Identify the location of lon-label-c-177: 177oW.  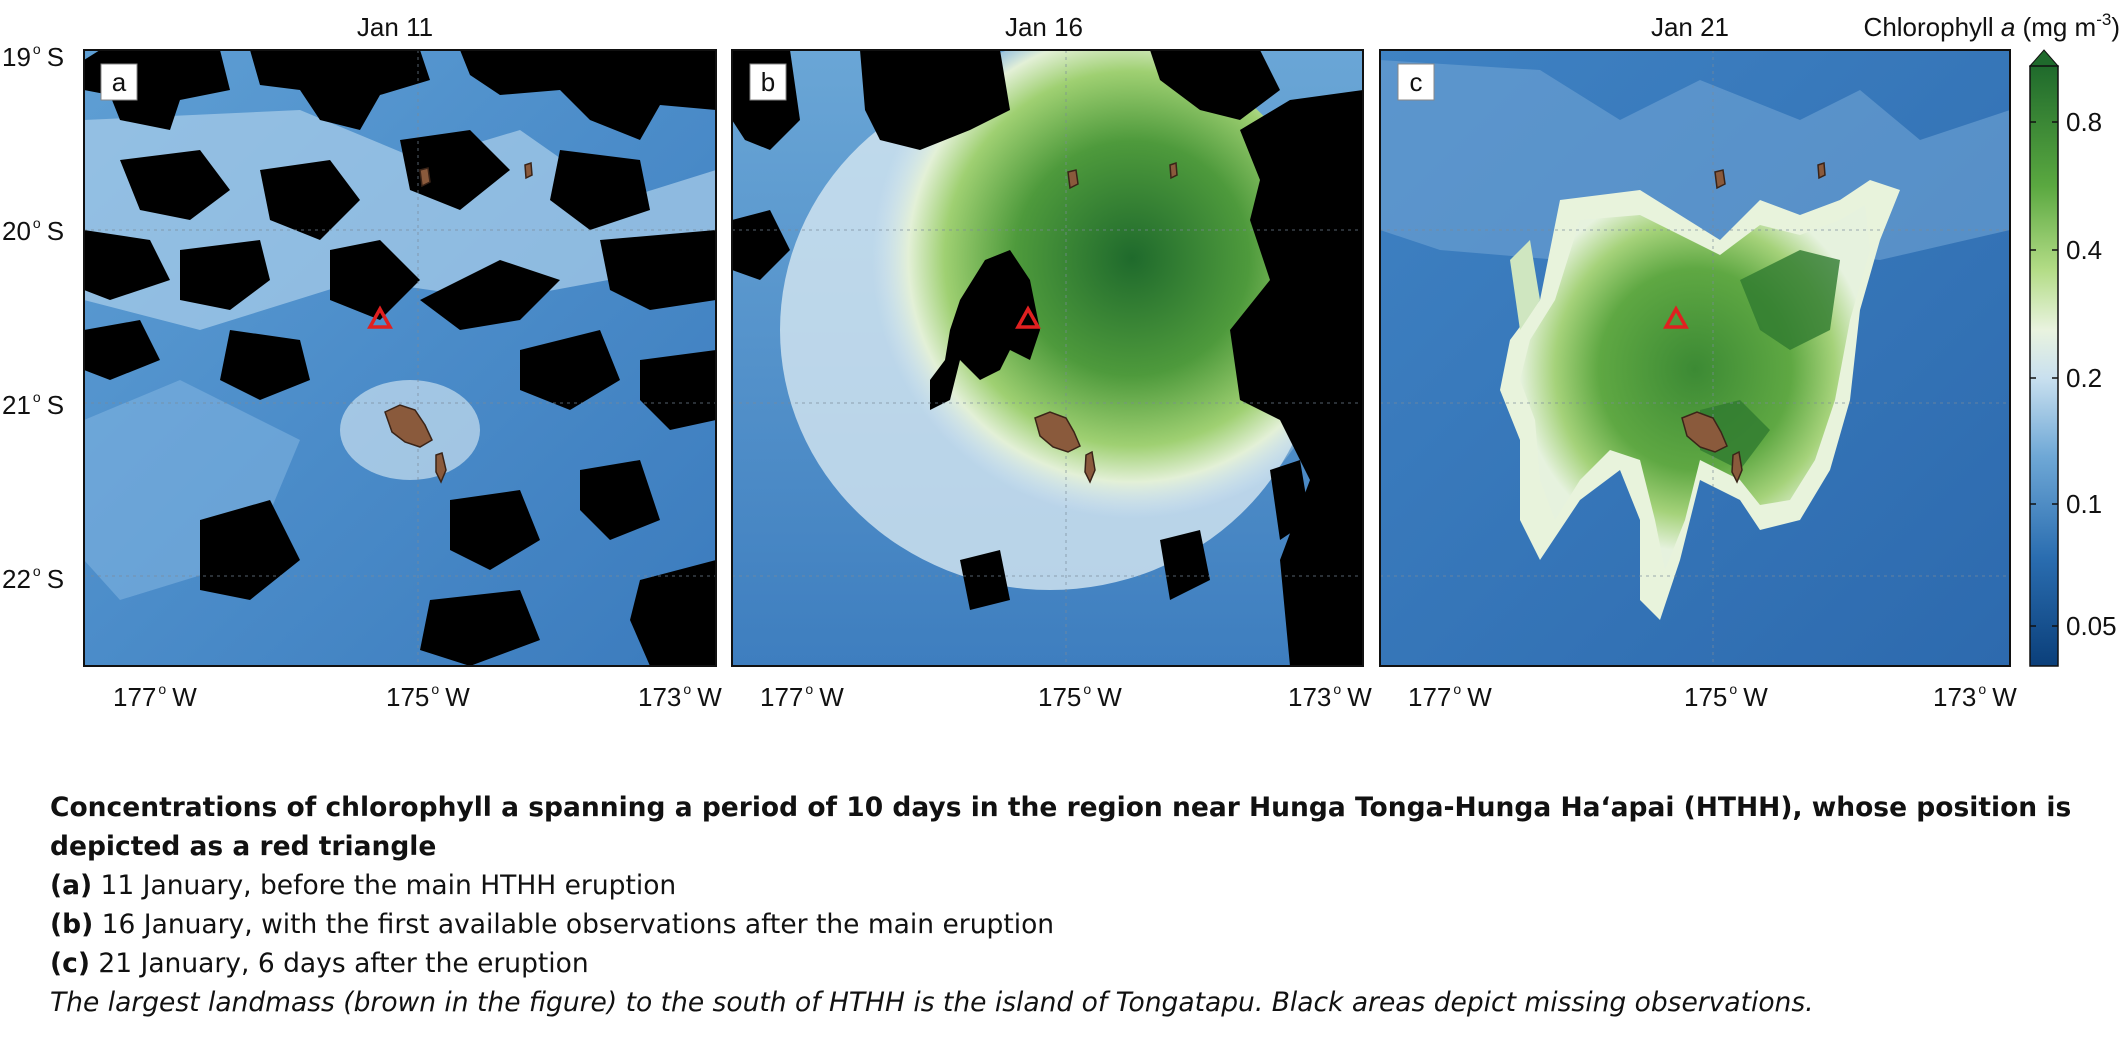
(1450, 696).